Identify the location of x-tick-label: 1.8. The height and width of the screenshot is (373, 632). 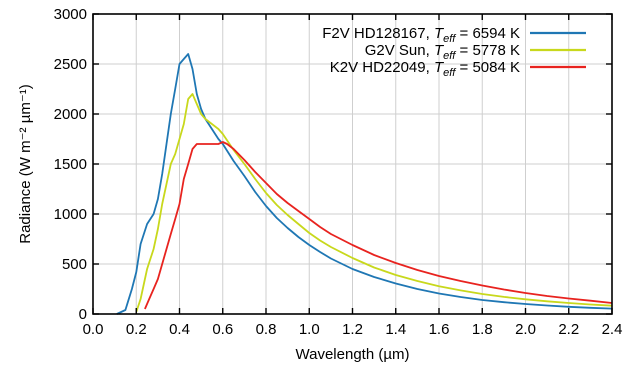
(482, 329).